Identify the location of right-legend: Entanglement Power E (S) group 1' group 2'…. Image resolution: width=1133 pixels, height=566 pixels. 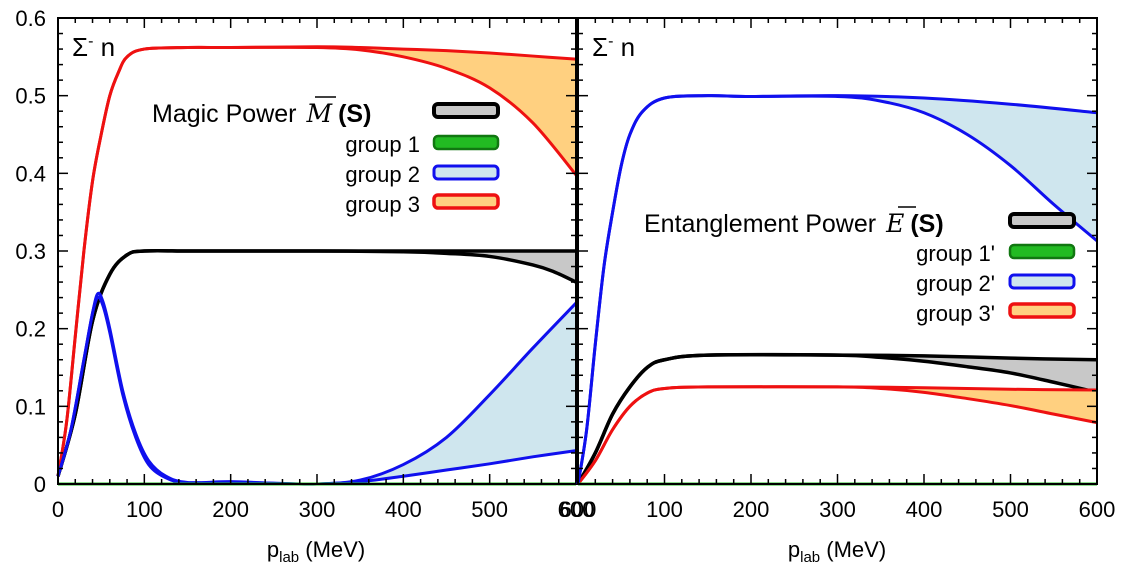
(860, 266).